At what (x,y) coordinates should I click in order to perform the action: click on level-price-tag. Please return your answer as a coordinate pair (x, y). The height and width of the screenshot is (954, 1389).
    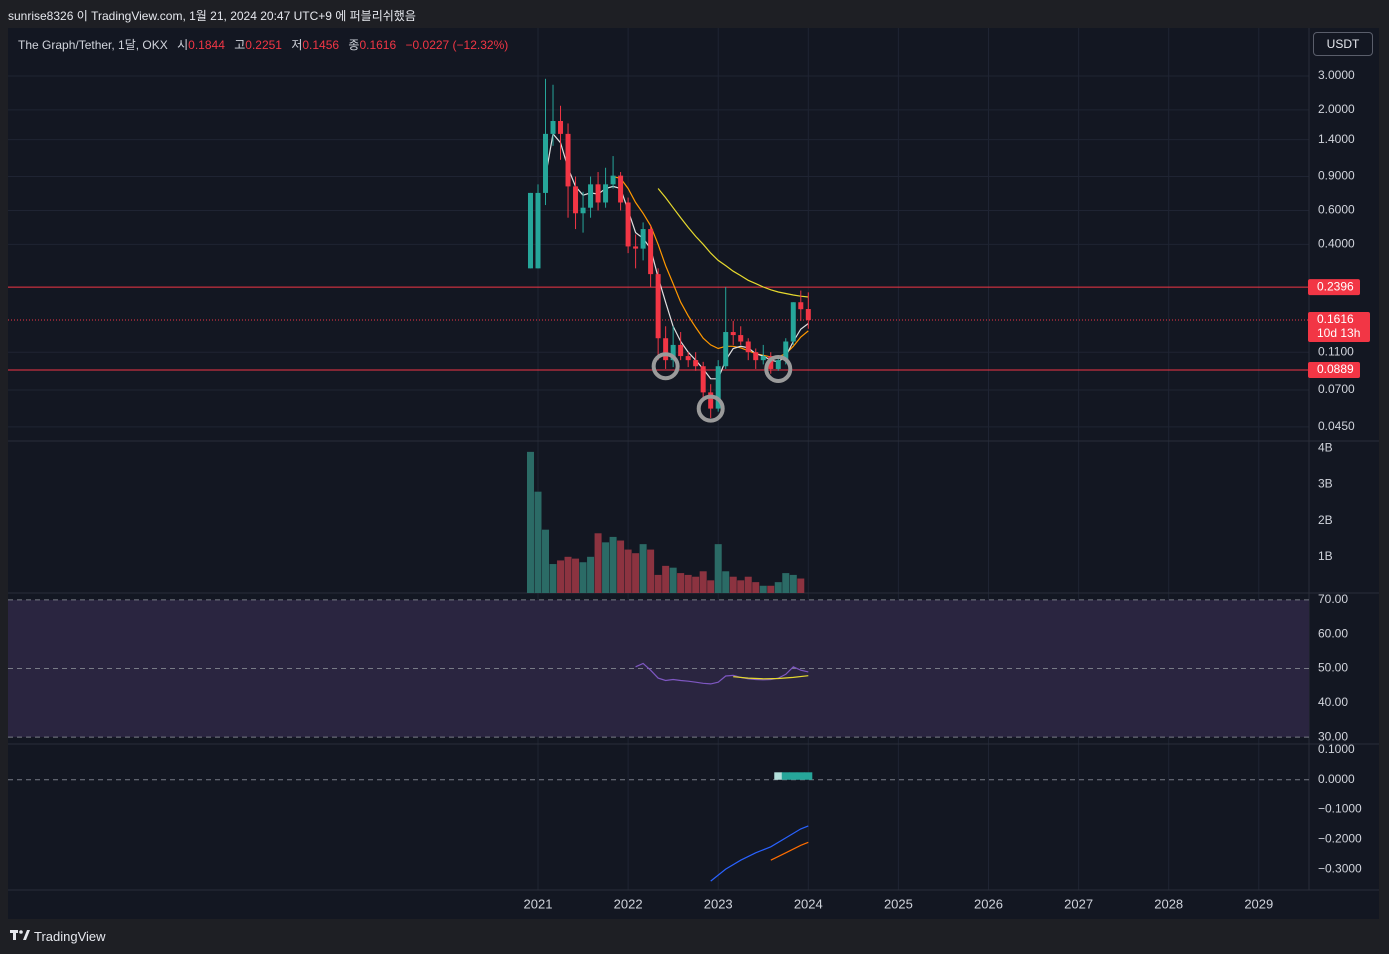
    Looking at the image, I should click on (1334, 287).